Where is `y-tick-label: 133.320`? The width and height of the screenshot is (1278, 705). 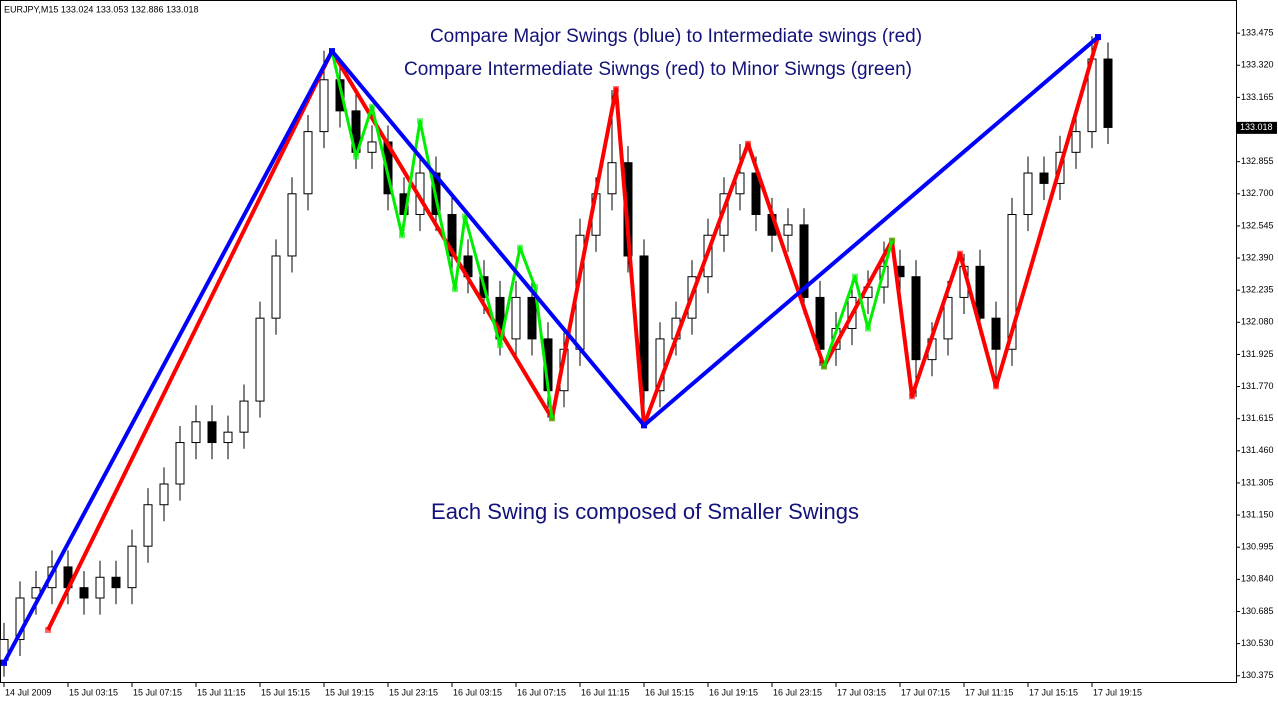 y-tick-label: 133.320 is located at coordinates (1257, 65).